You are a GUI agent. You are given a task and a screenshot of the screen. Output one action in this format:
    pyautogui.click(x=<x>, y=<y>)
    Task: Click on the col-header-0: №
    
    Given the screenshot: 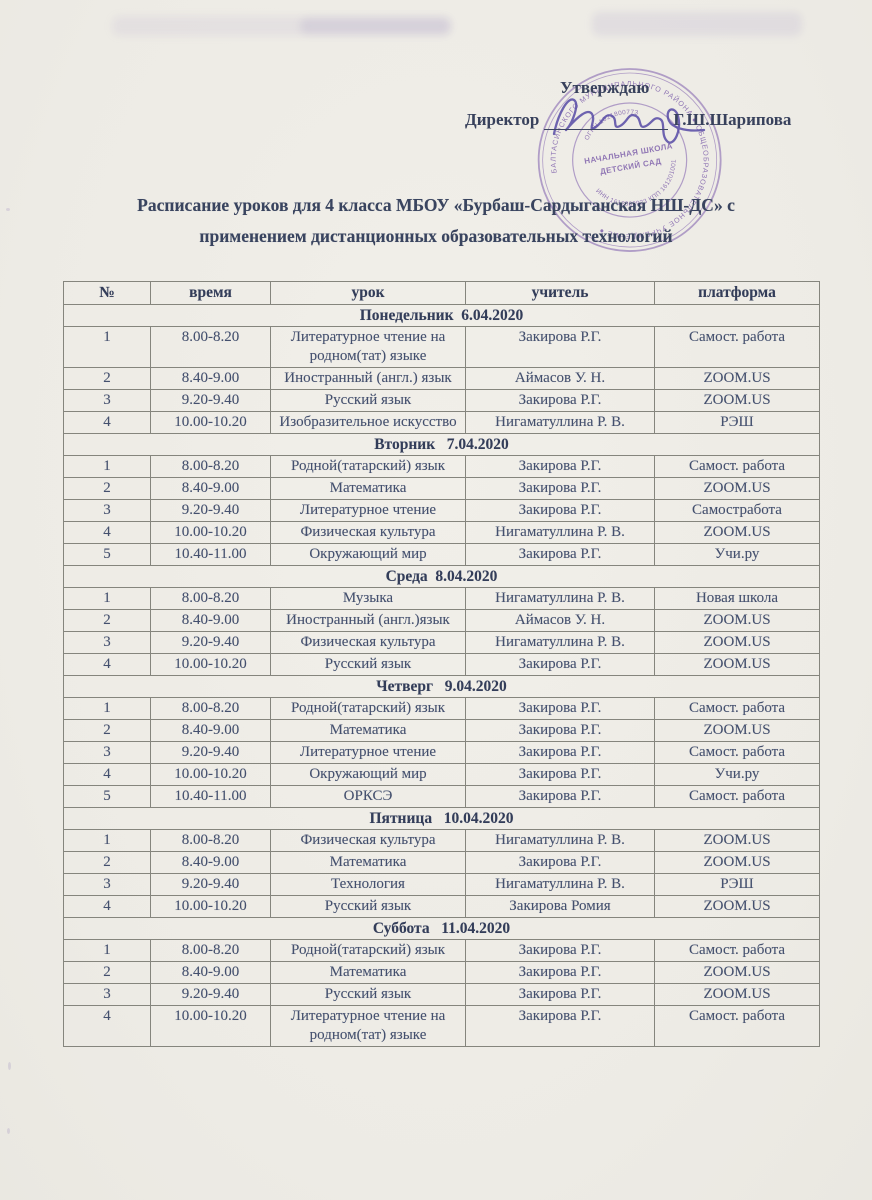 What is the action you would take?
    pyautogui.click(x=107, y=293)
    